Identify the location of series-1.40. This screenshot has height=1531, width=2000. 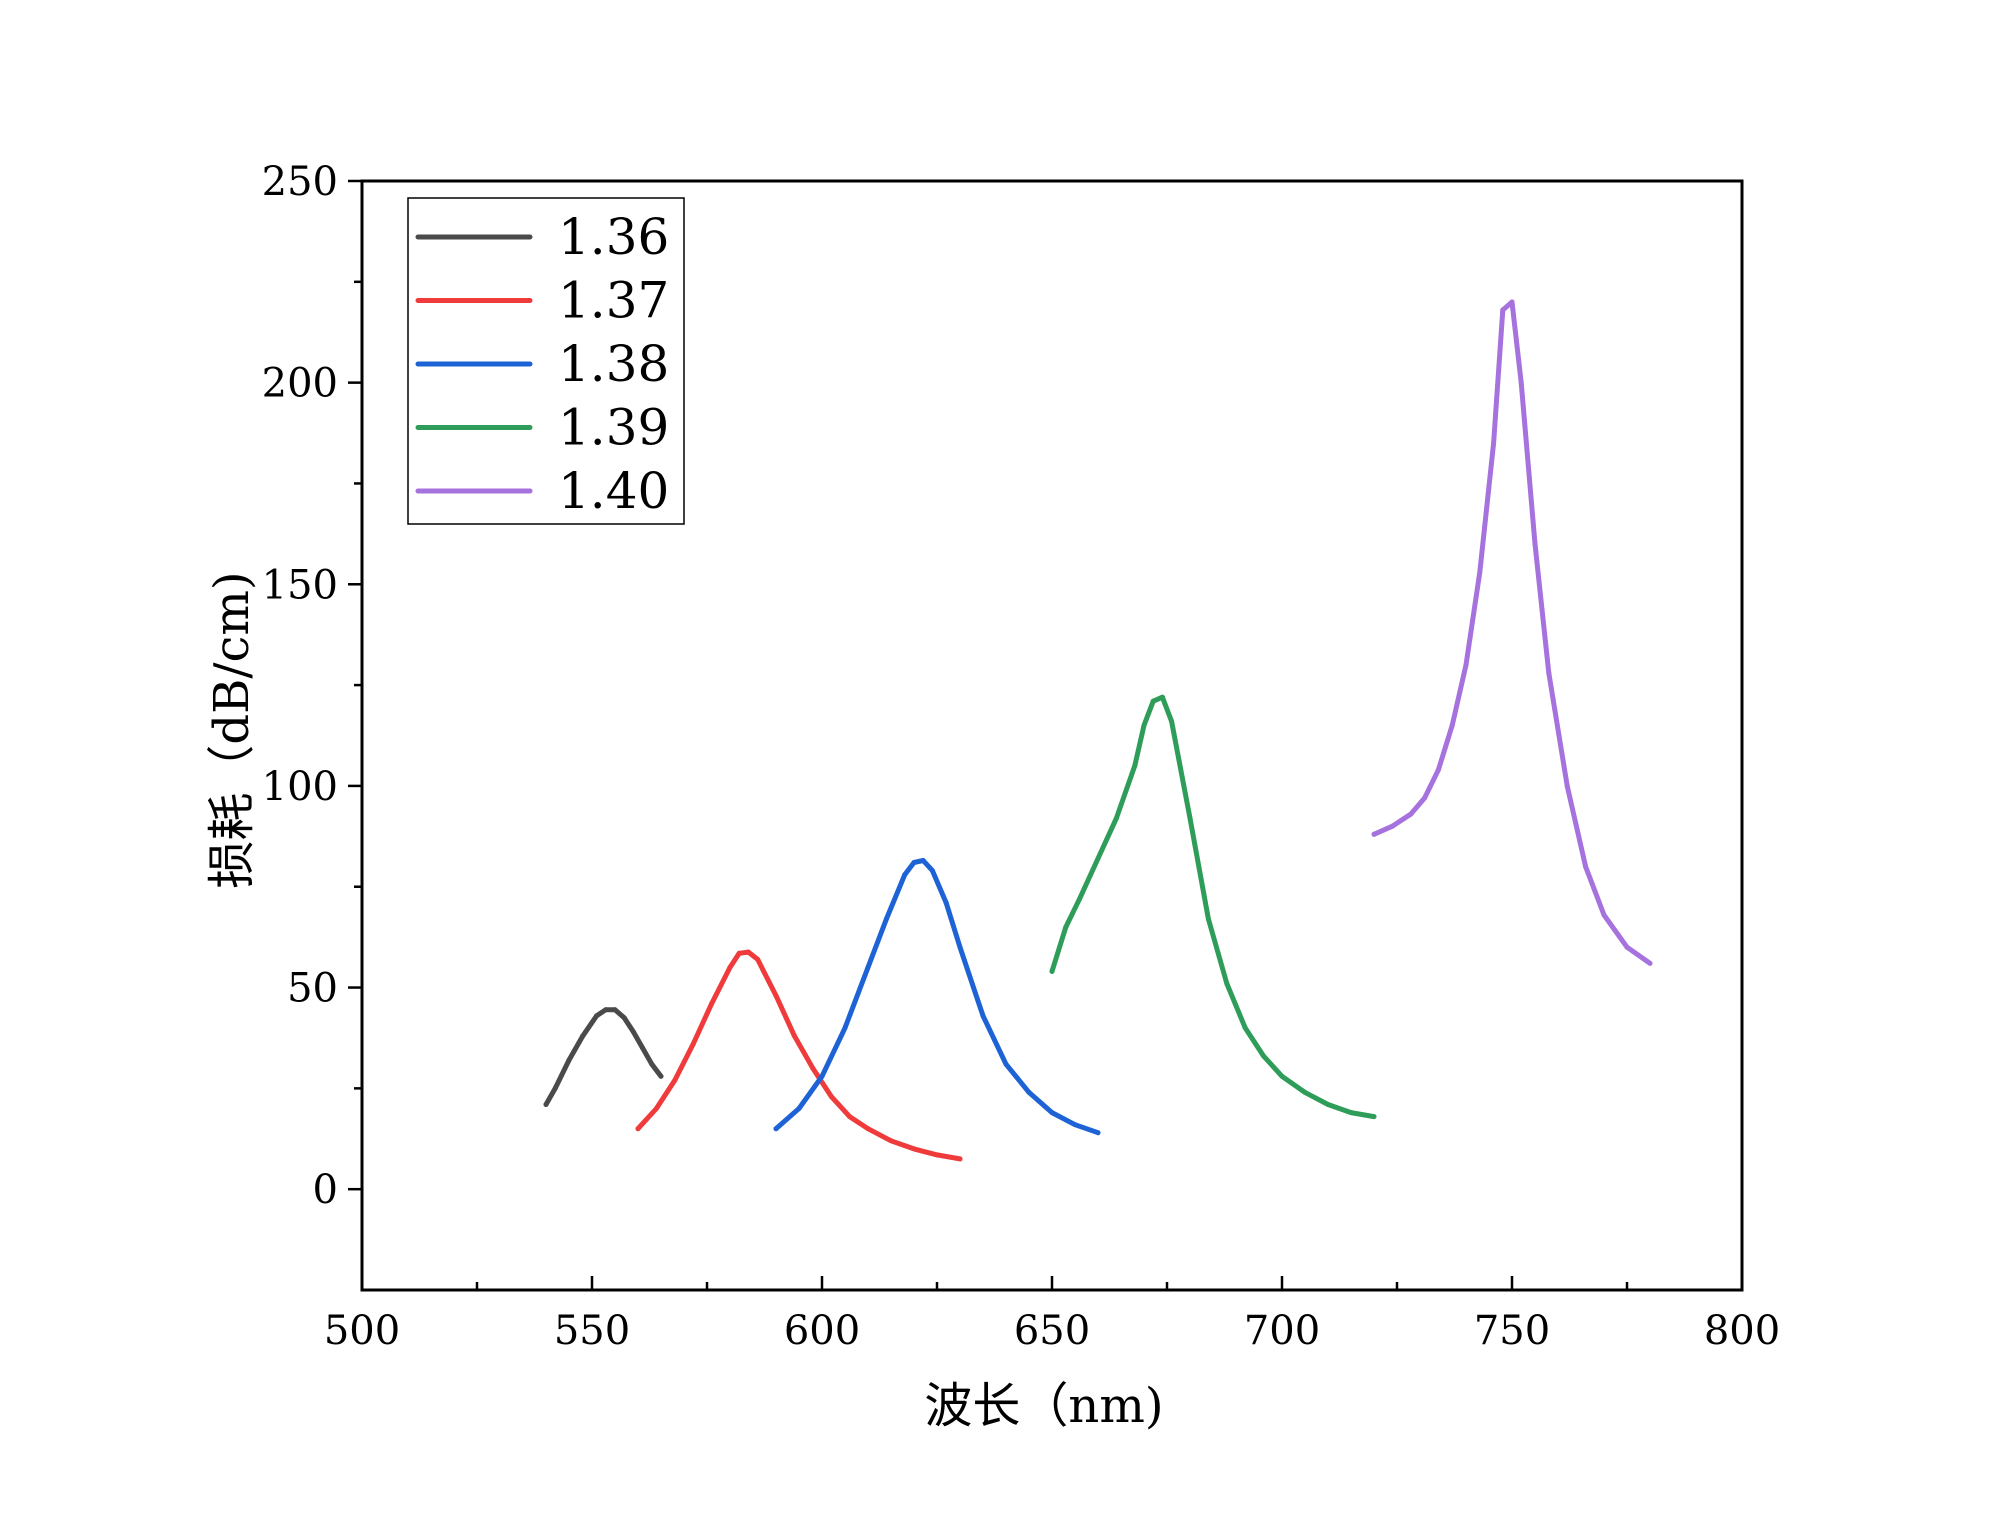
(1512, 632).